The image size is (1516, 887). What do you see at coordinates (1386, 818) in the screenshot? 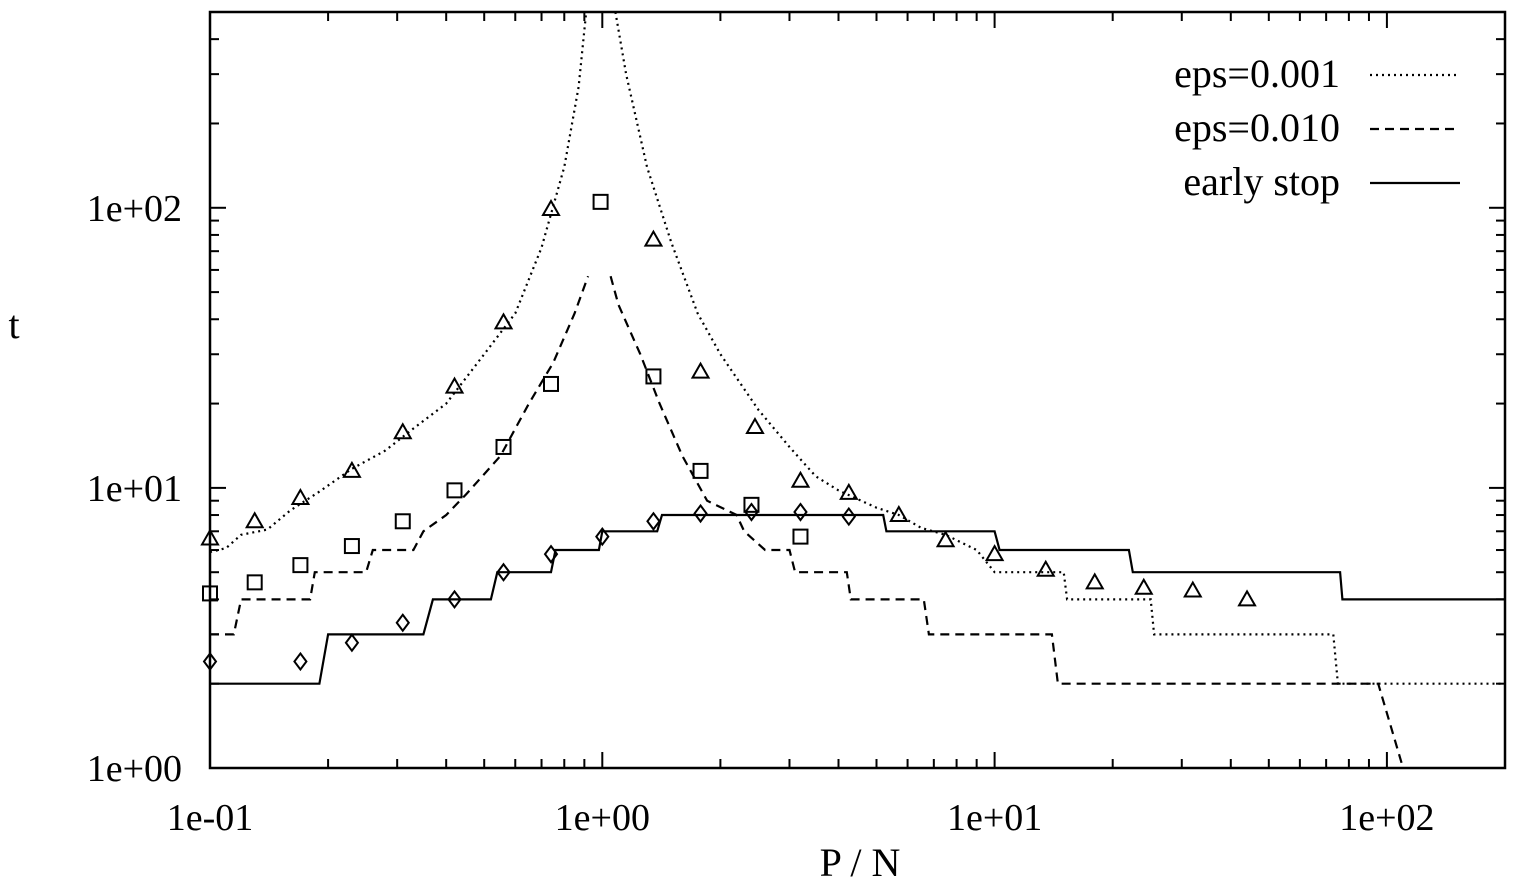
I see `x-tick-label: 1e+02` at bounding box center [1386, 818].